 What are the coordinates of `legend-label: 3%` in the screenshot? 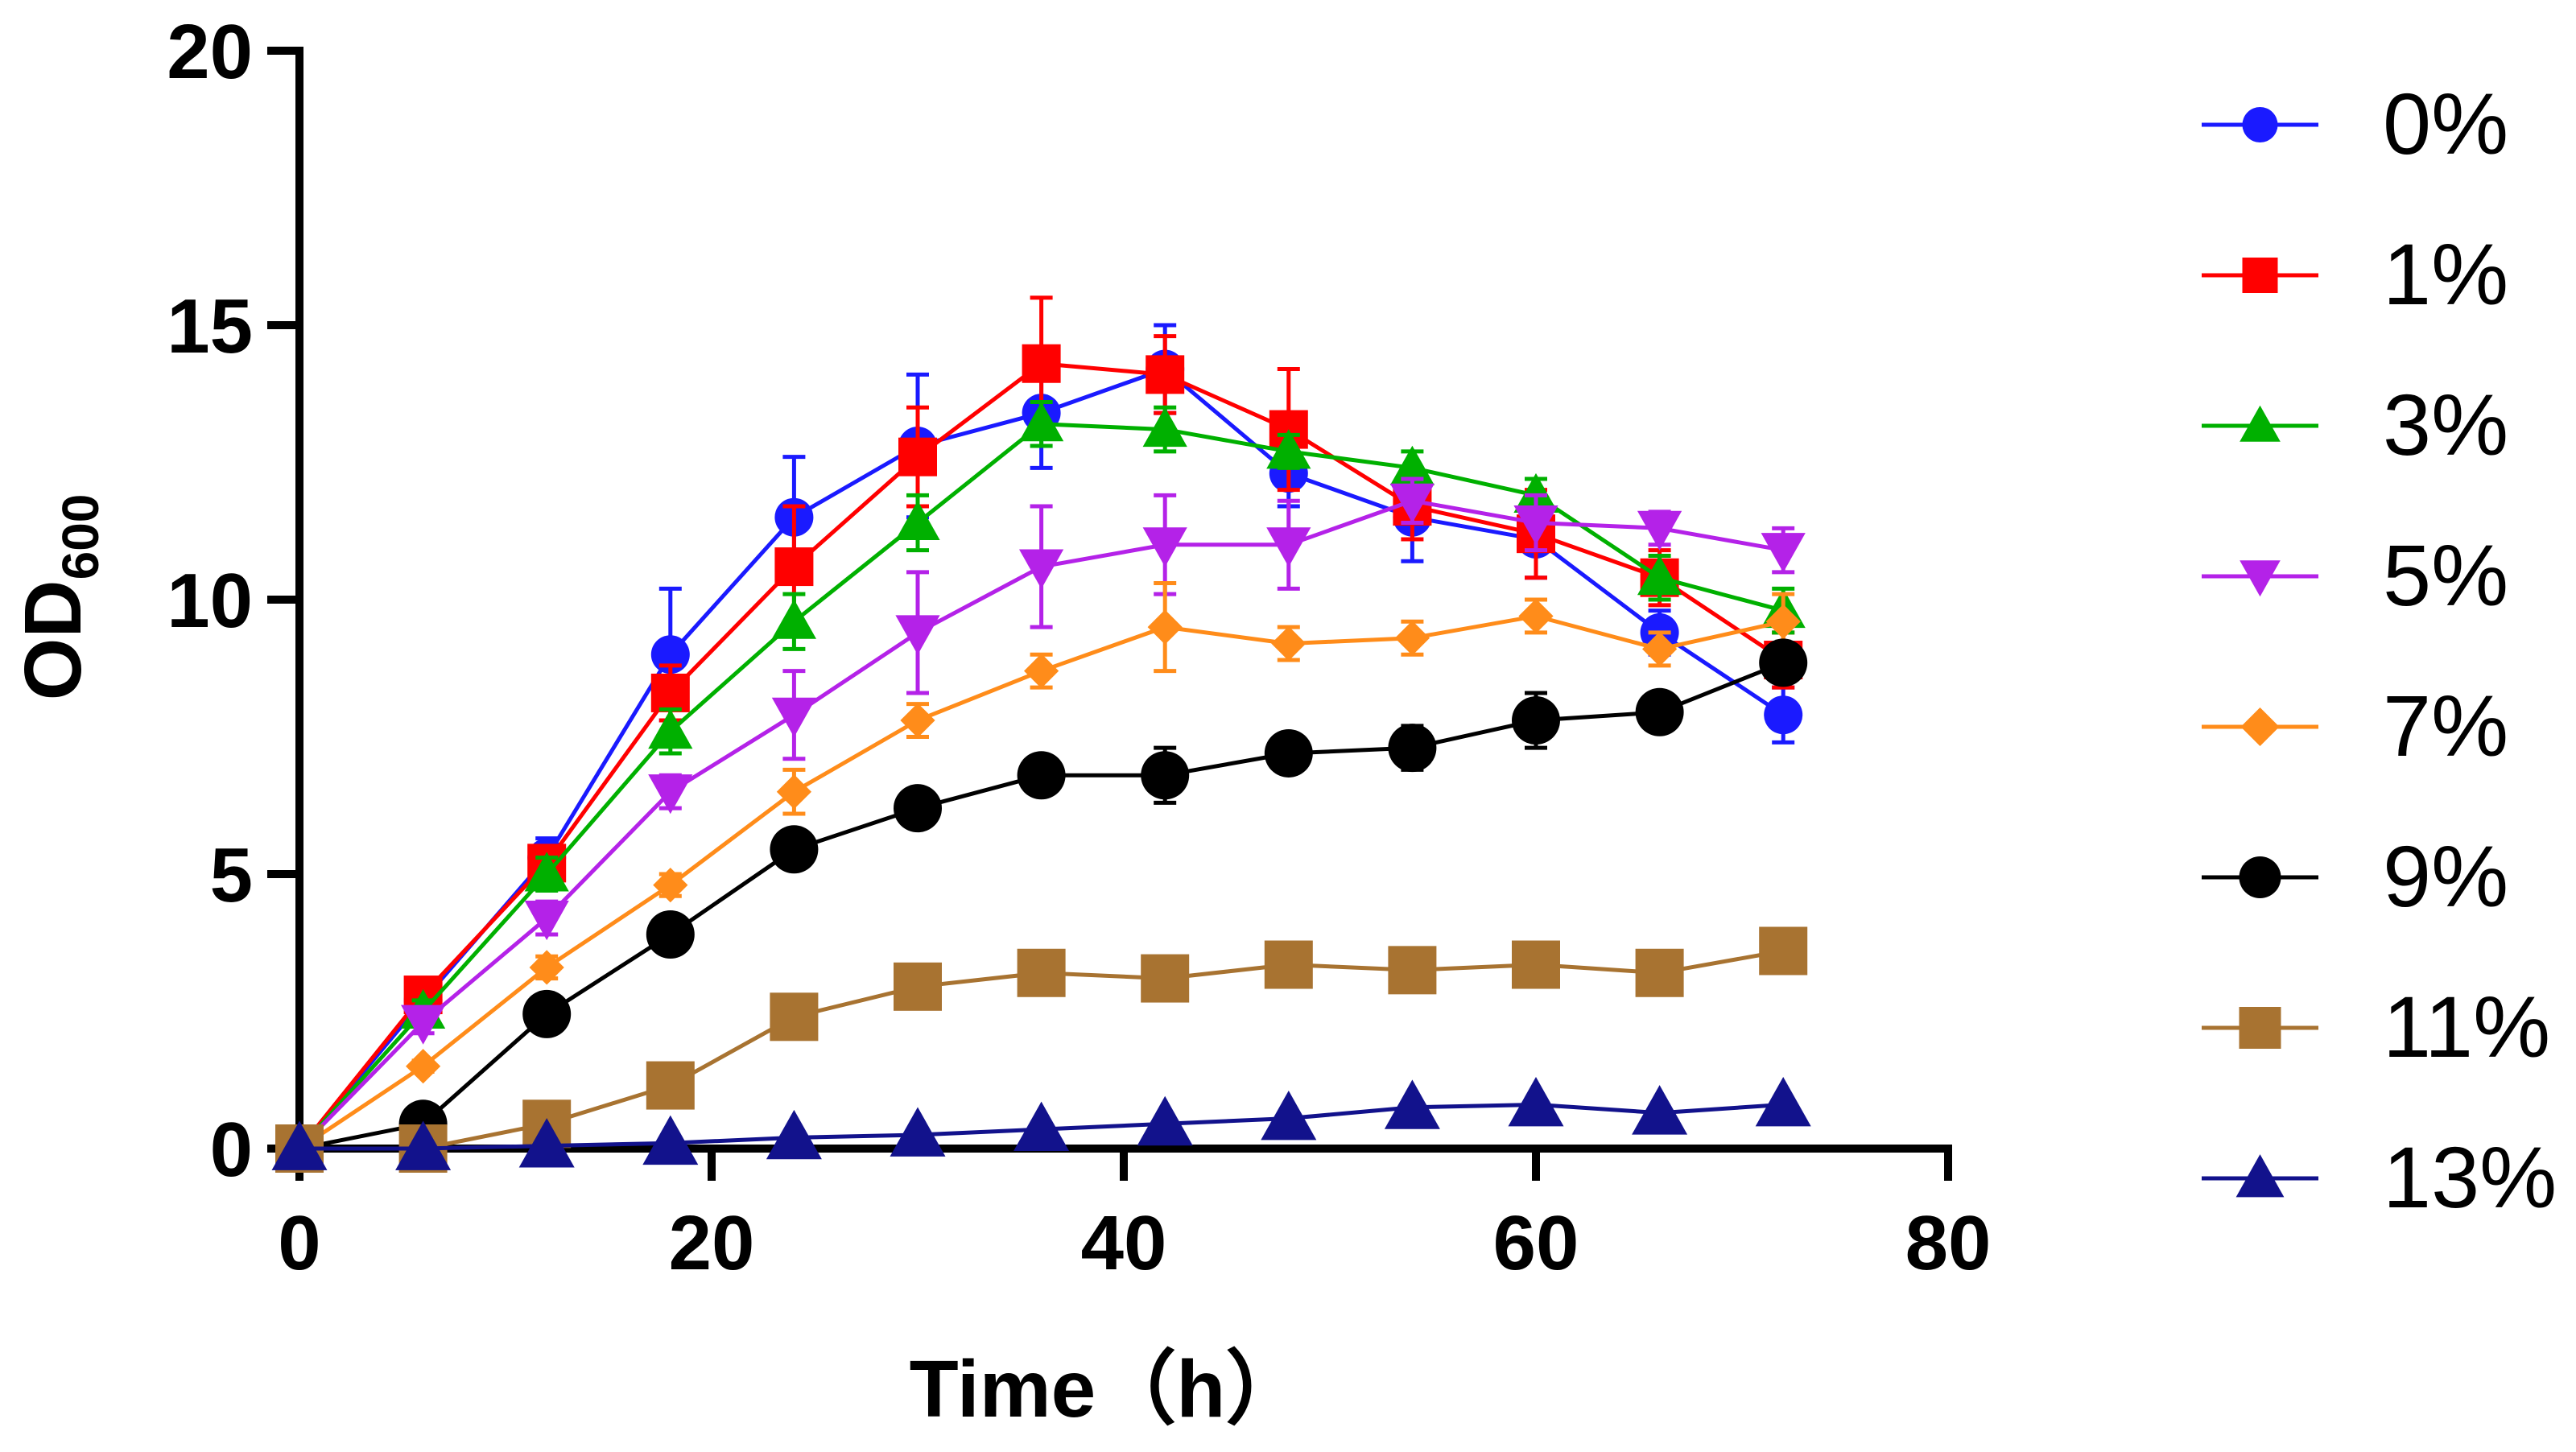 It's located at (2445, 424).